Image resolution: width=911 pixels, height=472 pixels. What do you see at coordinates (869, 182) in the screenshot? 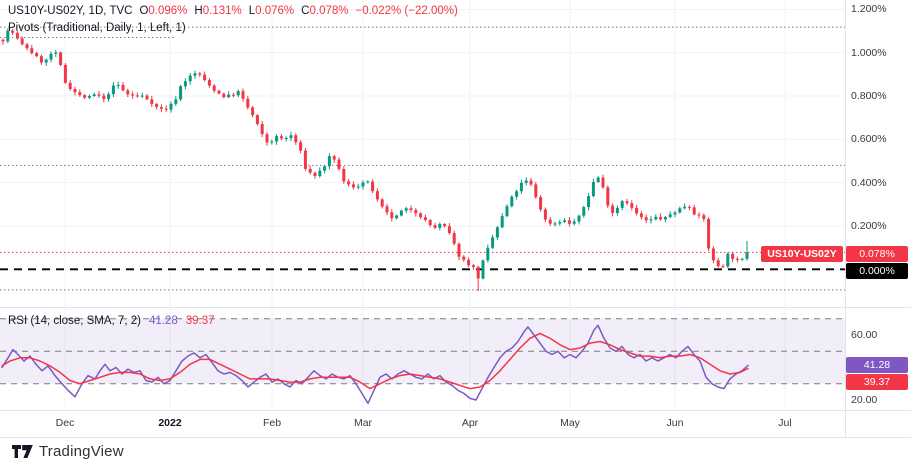
I see `price-tick-0.400%: 0.400%` at bounding box center [869, 182].